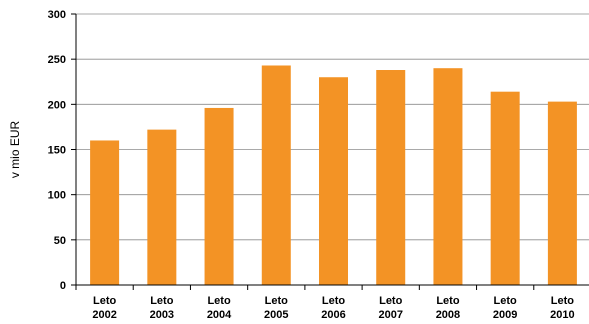 This screenshot has height=324, width=589. Describe the element at coordinates (390, 315) in the screenshot. I see `x-tick-label: 2007` at that location.